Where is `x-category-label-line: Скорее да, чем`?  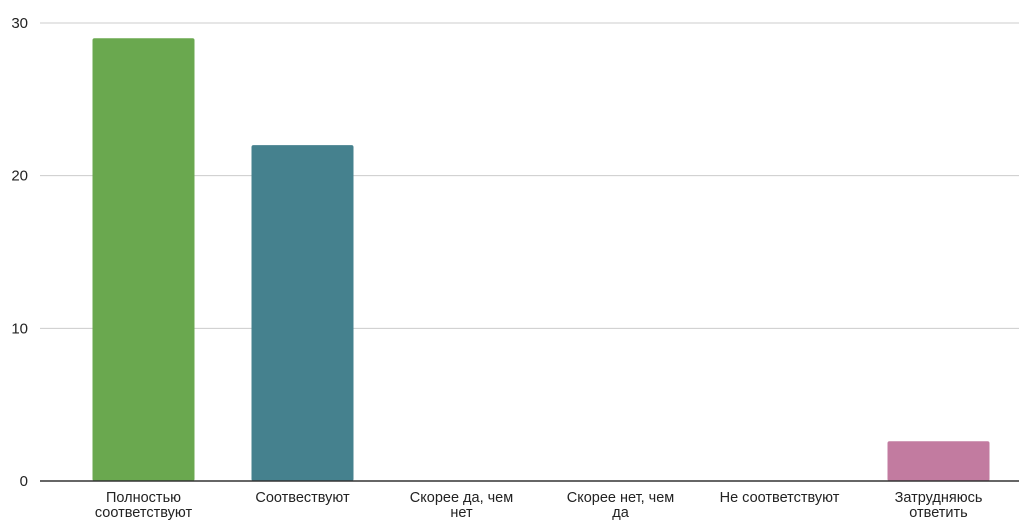 x-category-label-line: Скорее да, чем is located at coordinates (461, 498).